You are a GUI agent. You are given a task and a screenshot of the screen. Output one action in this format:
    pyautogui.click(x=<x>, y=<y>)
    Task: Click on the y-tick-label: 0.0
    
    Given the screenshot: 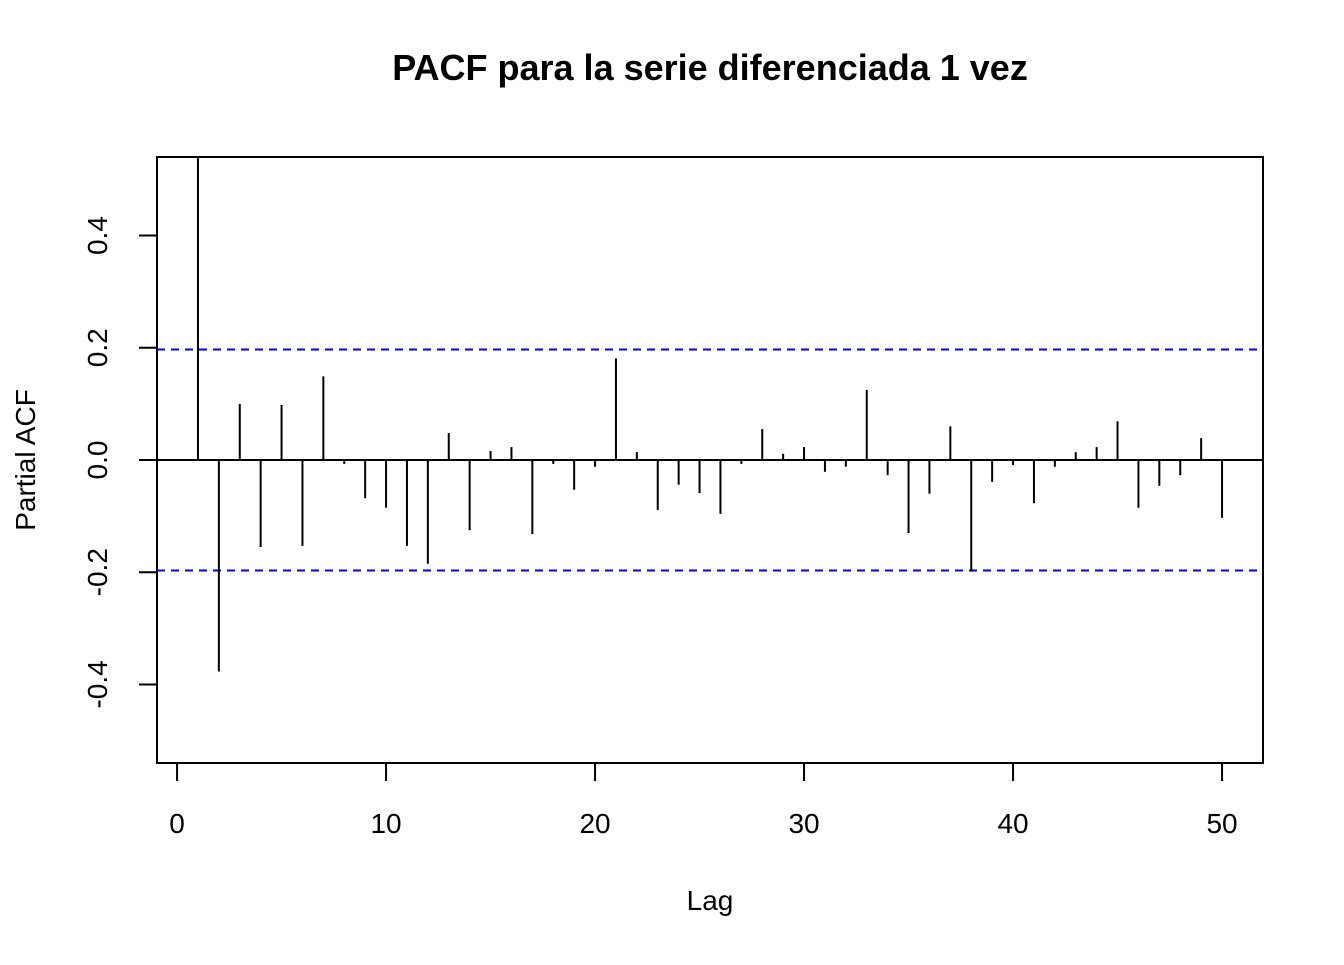 What is the action you would take?
    pyautogui.click(x=97, y=460)
    